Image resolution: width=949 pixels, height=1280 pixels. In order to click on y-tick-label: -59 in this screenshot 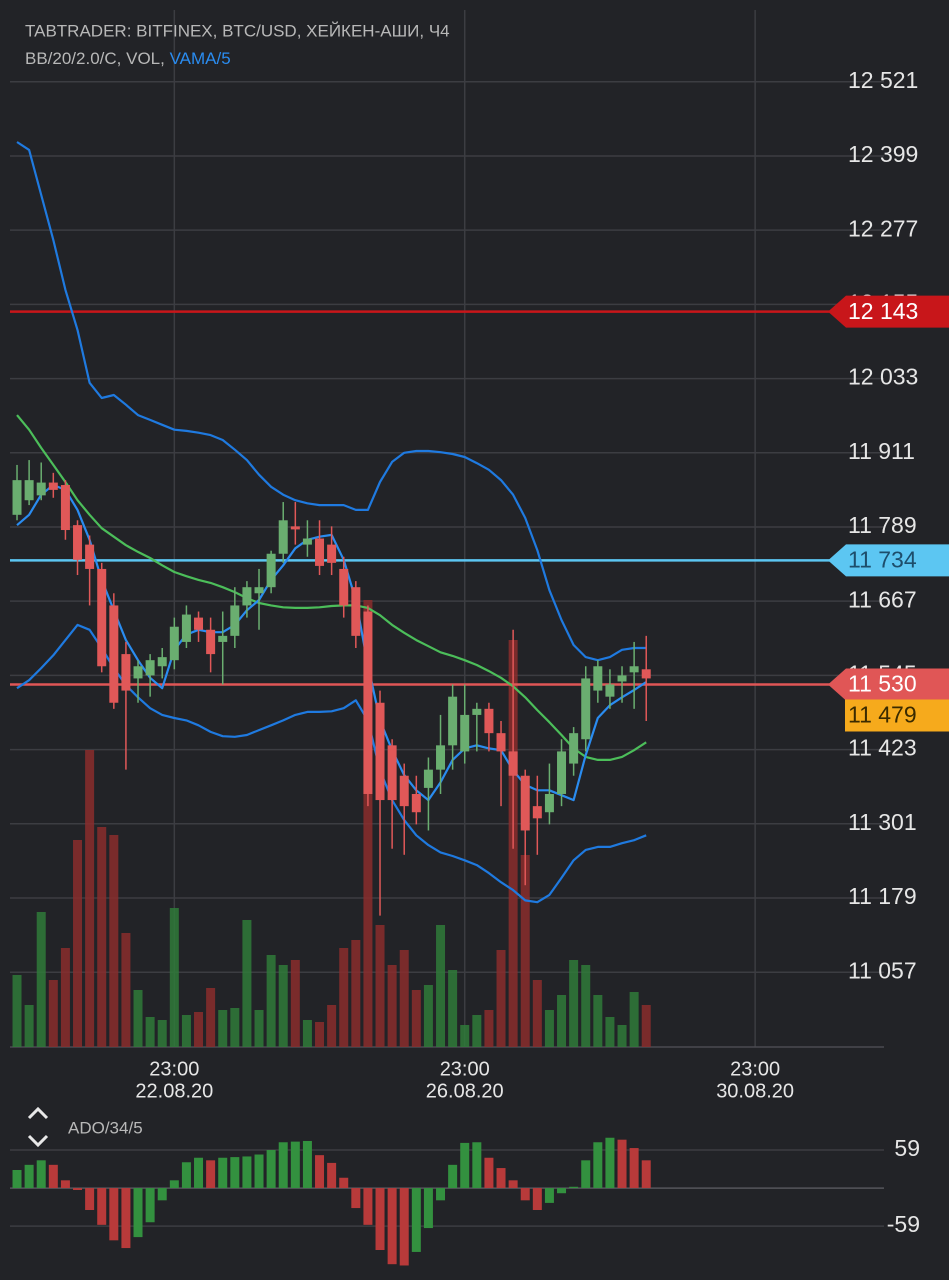, I will do `click(903, 1224)`.